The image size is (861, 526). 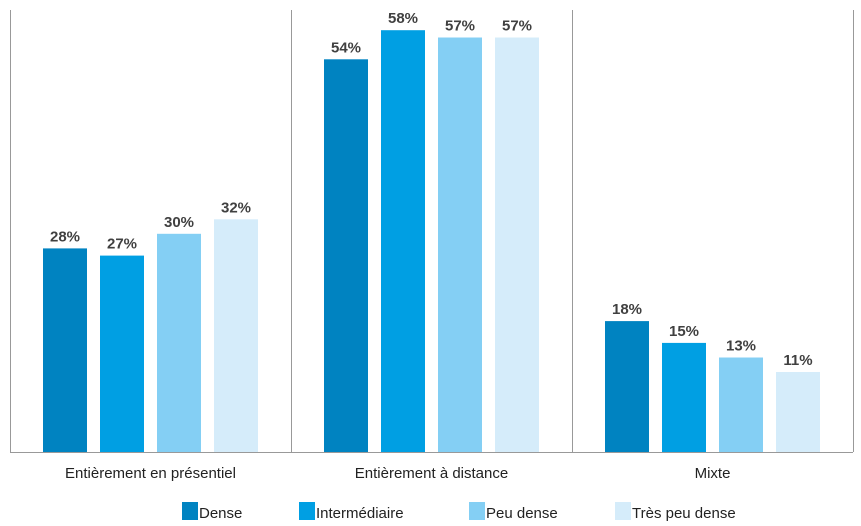 What do you see at coordinates (360, 513) in the screenshot?
I see `legend-label: Intermédiaire` at bounding box center [360, 513].